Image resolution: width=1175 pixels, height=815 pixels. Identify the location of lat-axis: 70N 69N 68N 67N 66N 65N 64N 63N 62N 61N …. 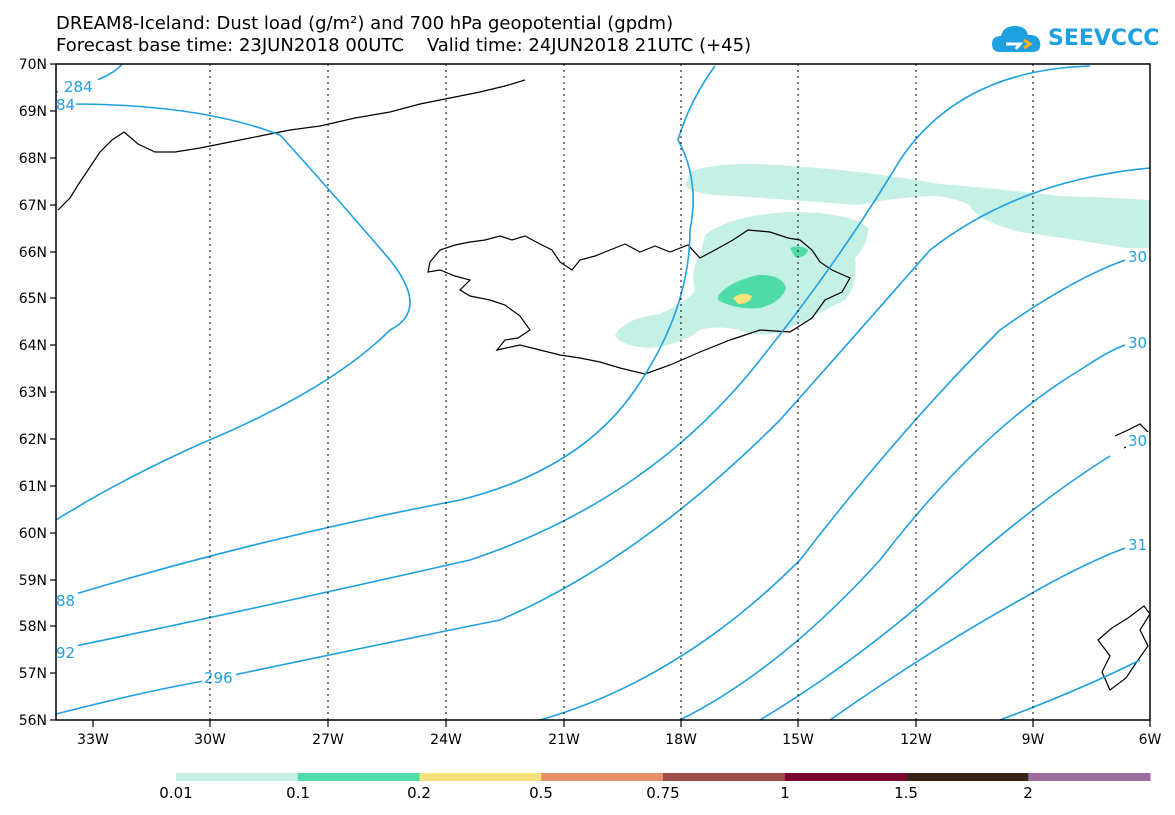
(37, 393).